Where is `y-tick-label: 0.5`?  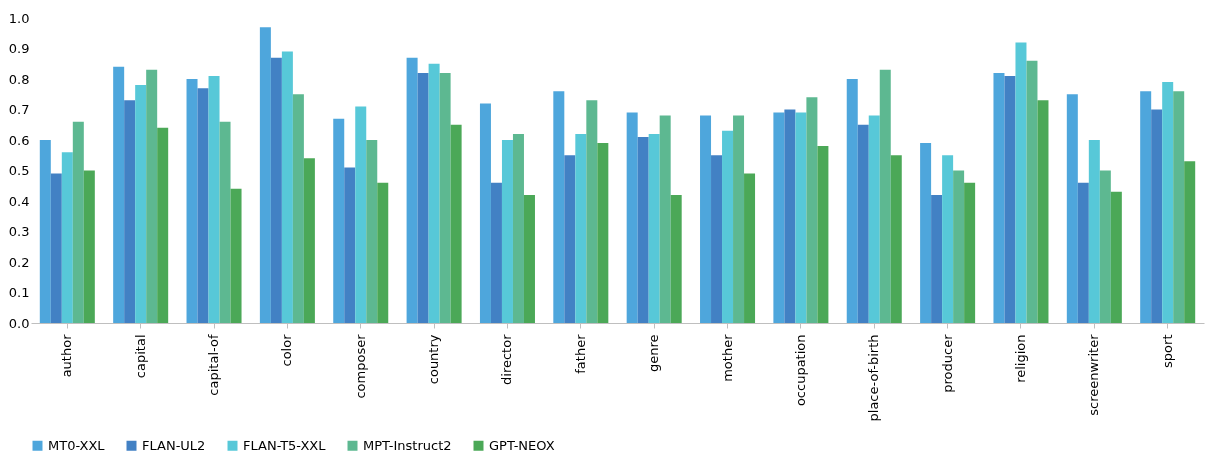
y-tick-label: 0.5 is located at coordinates (19, 170).